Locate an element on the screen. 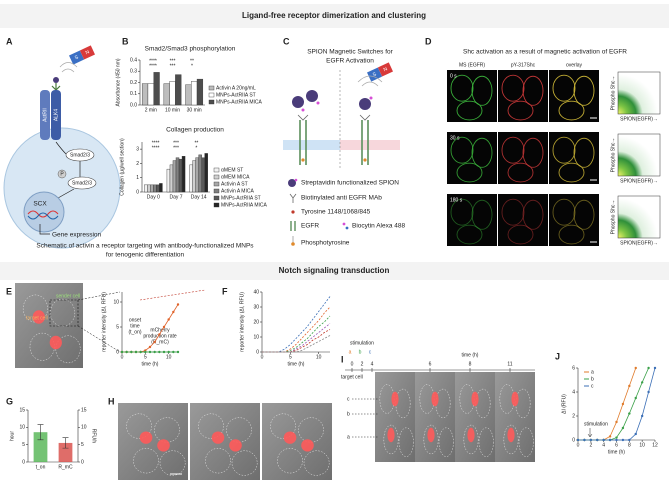  legend-label: Streptavidin functionalized SPION is located at coordinates (350, 183).